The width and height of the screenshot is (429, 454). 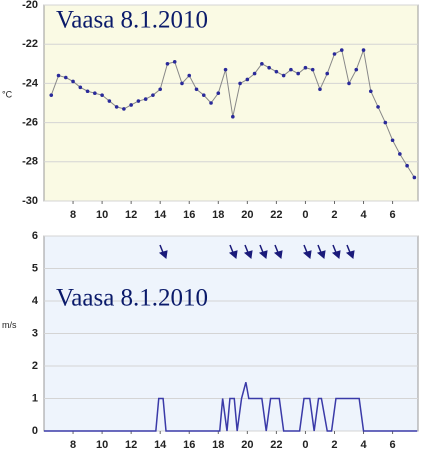 I want to click on y-tick-label: 3, so click(x=35, y=333).